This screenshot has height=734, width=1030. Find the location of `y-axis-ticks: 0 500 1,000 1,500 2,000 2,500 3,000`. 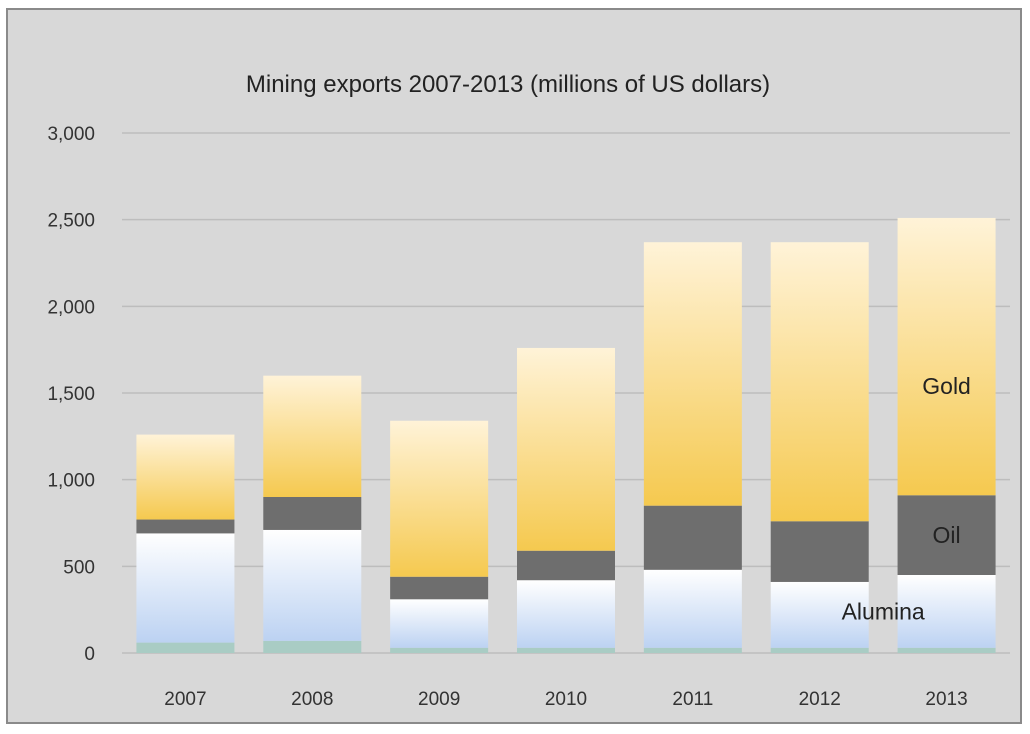

y-axis-ticks: 0 500 1,000 1,500 2,000 2,500 3,000 is located at coordinates (71, 394).